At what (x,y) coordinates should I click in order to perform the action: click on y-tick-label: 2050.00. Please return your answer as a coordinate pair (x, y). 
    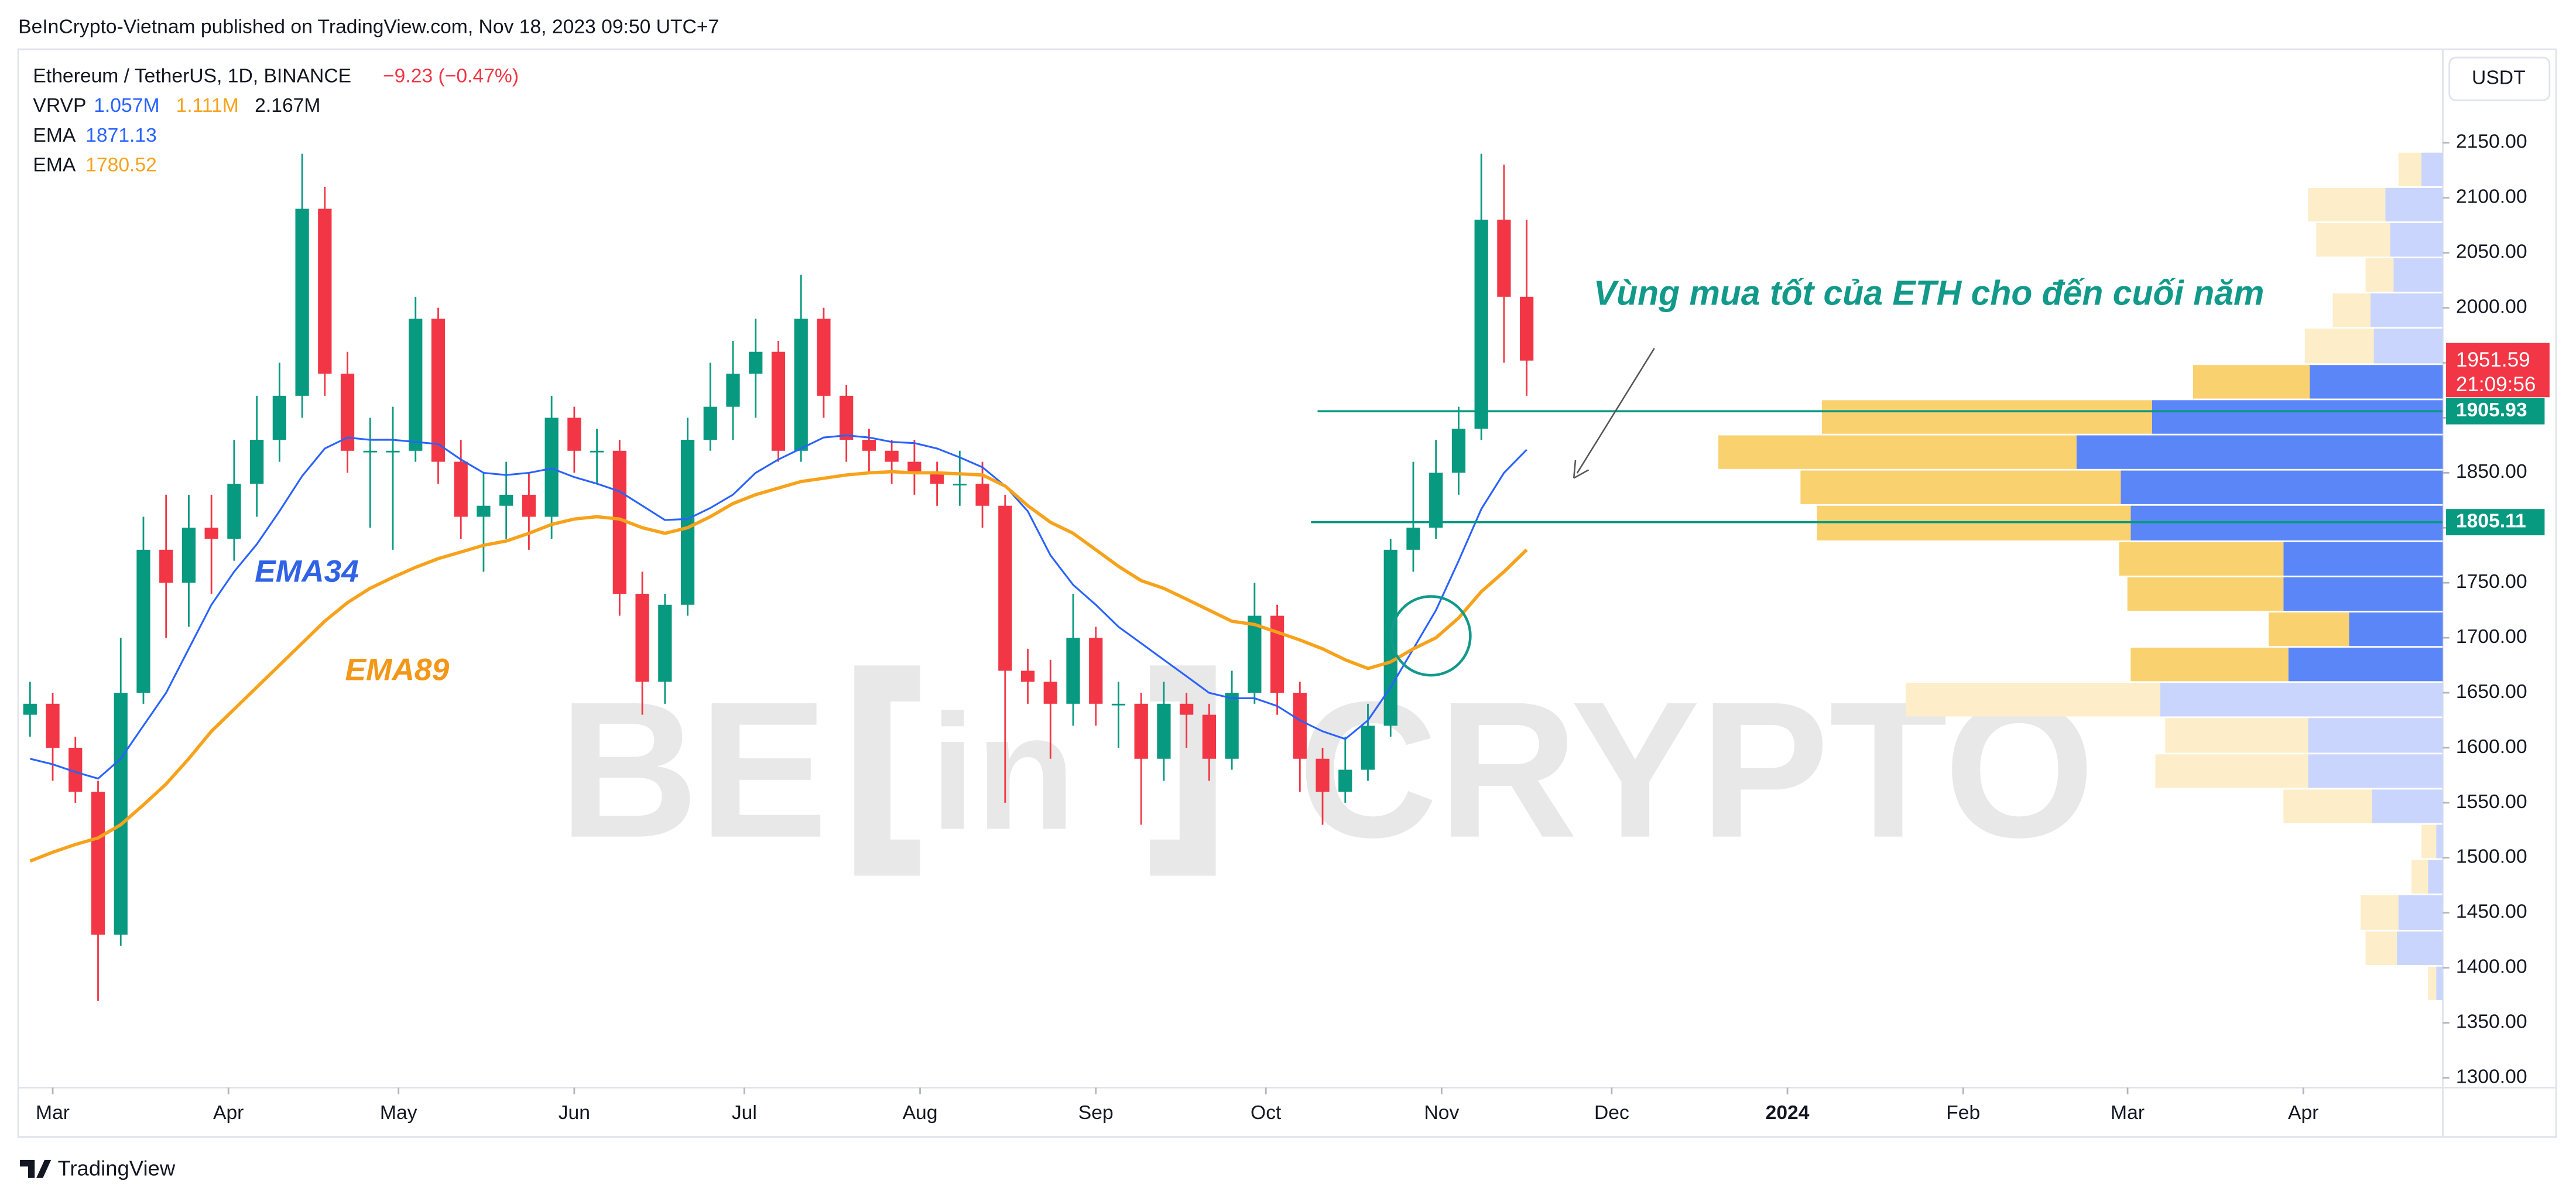
    Looking at the image, I should click on (2491, 252).